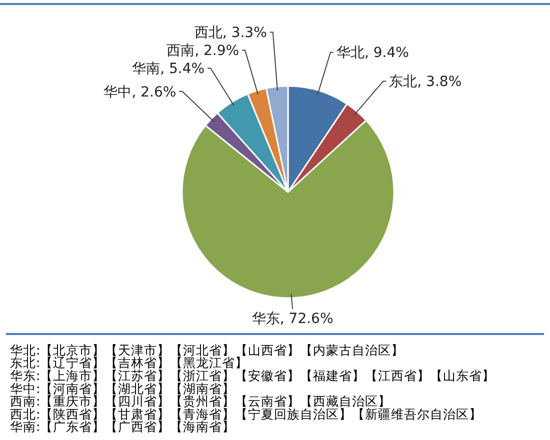  Describe the element at coordinates (201, 401) in the screenshot. I see `text: 西南:【重庆市】【四川省】【贵州省】【云南省】【西藏自治区】` at that location.